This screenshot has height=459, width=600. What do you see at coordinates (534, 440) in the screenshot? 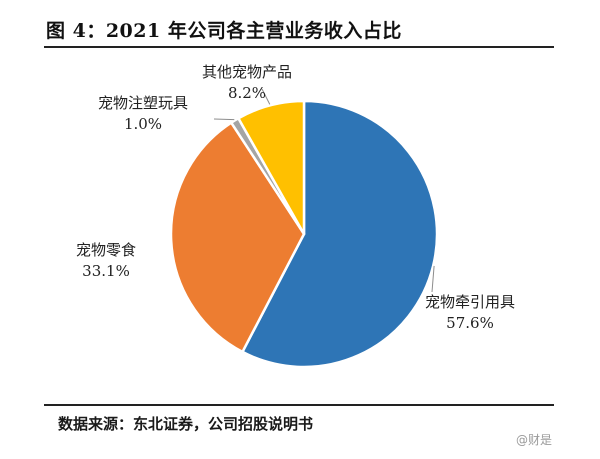
I see `watermark: @财是` at bounding box center [534, 440].